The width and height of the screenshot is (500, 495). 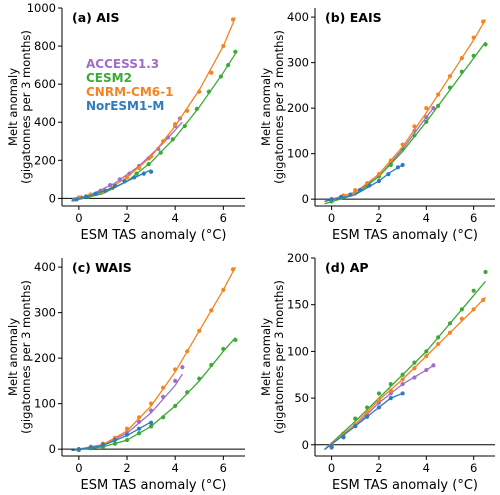 What do you see at coordinates (45, 84) in the screenshot?
I see `y-tick-label: 600` at bounding box center [45, 84].